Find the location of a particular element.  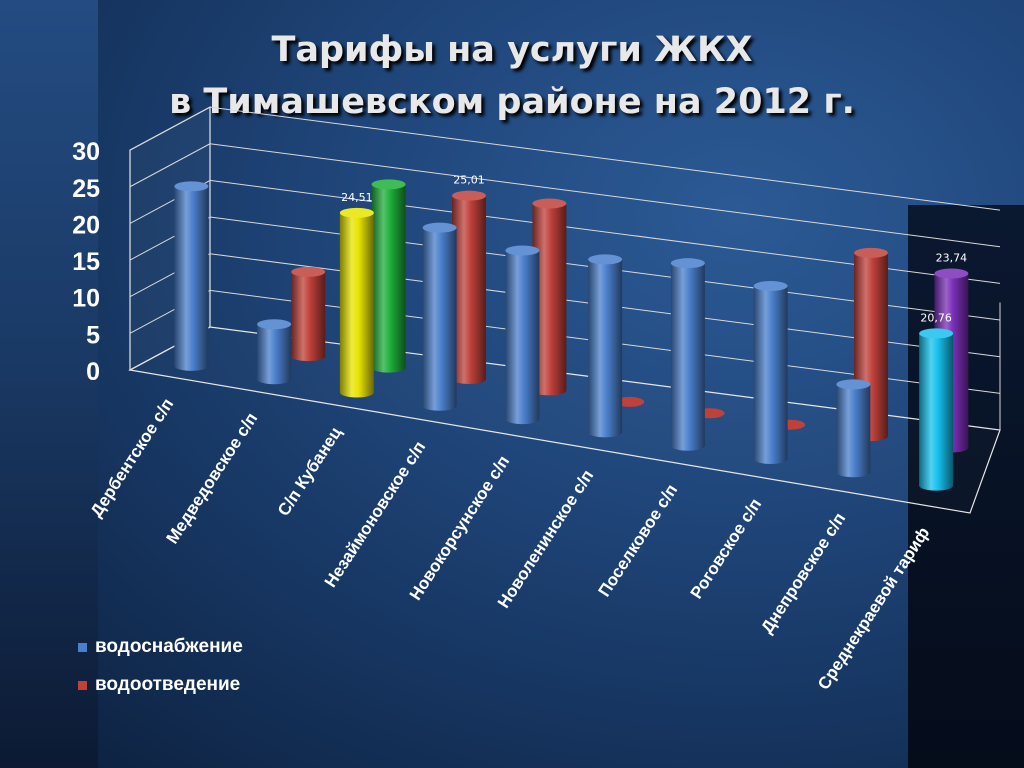

legend-item-water-supply: водоснабжение is located at coordinates (160, 647).